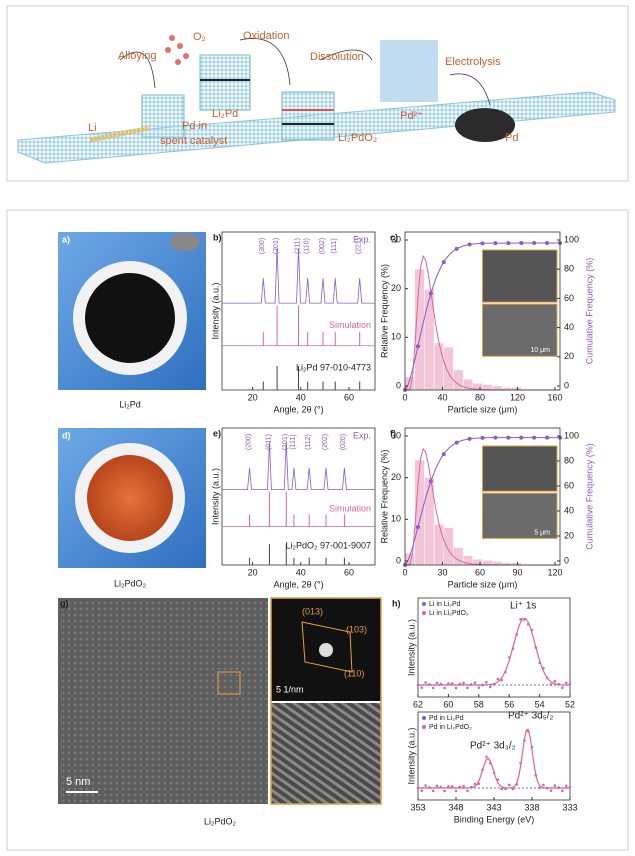  I want to click on legend: Pd in Li₂Pd, so click(446, 718).